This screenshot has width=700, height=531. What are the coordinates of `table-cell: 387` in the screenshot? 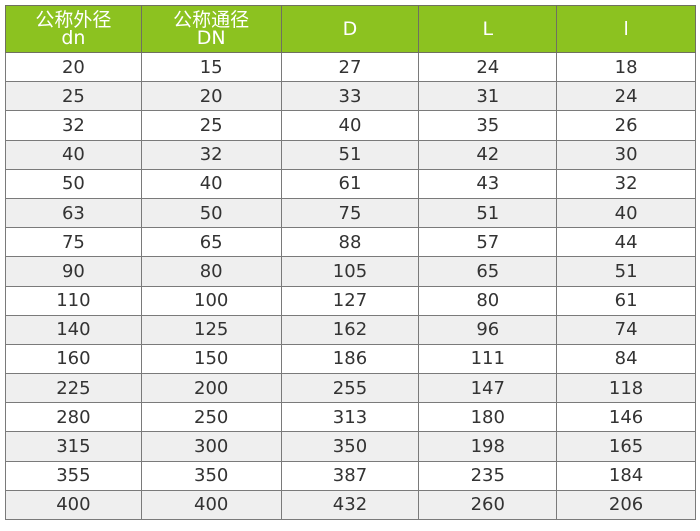 It's located at (350, 475).